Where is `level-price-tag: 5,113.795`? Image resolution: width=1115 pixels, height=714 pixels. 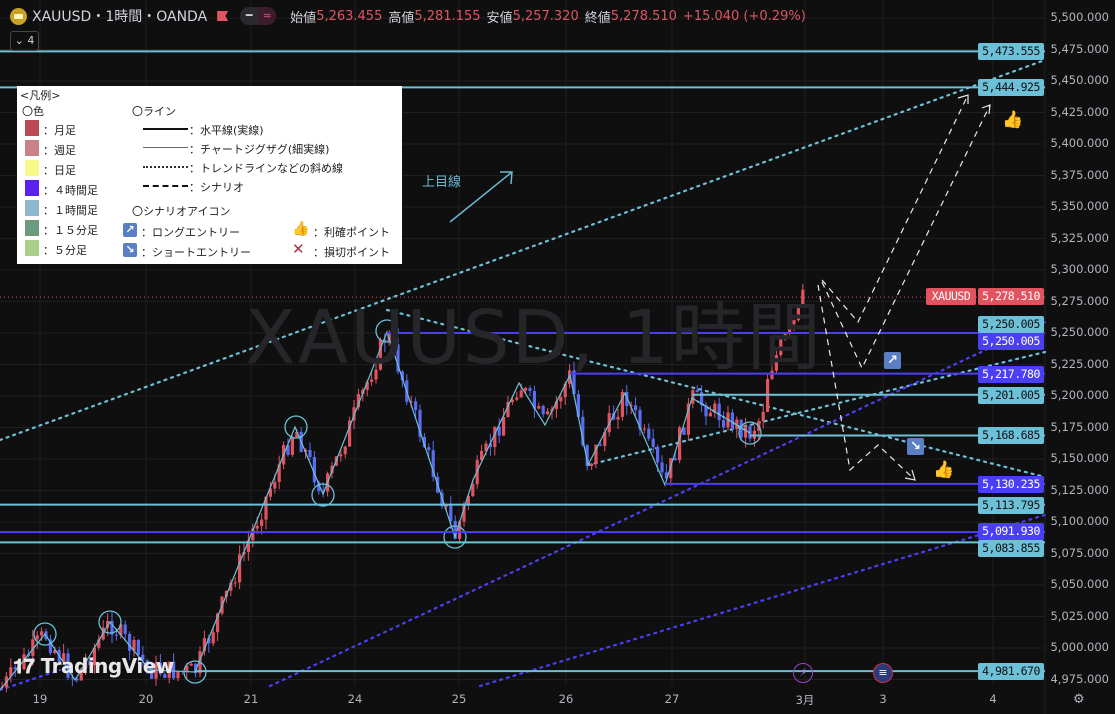 level-price-tag: 5,113.795 is located at coordinates (1011, 505).